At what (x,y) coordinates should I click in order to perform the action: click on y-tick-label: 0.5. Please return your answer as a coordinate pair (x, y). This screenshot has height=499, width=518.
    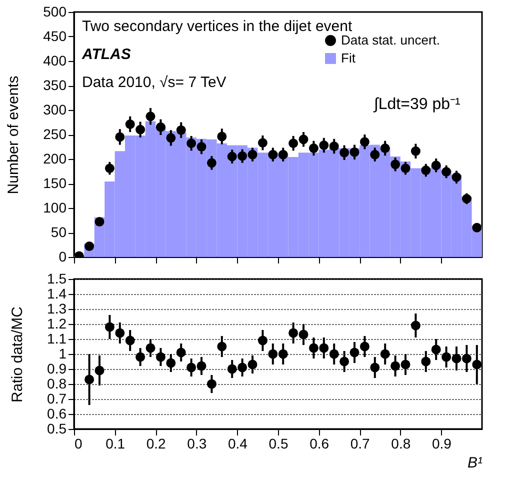
    Looking at the image, I should click on (57, 428).